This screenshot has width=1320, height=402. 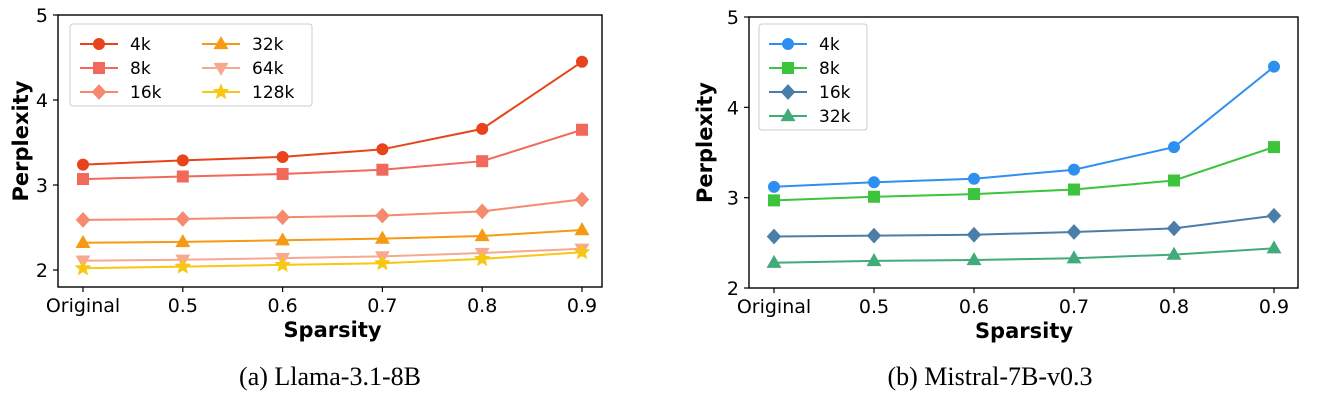 What do you see at coordinates (268, 69) in the screenshot?
I see `legend-label-64k: 64k` at bounding box center [268, 69].